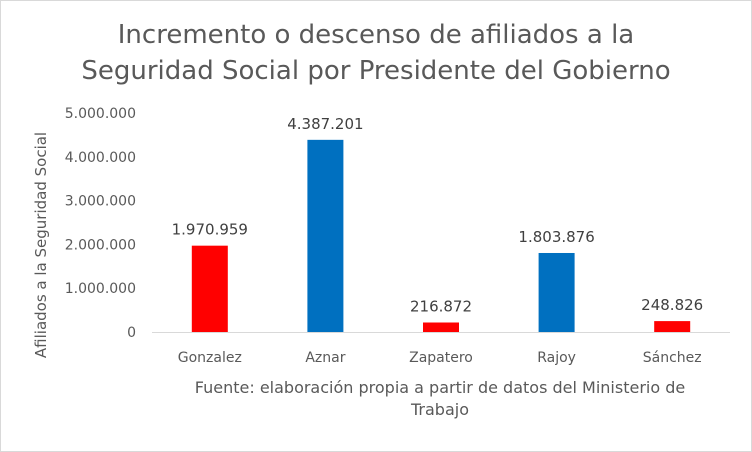 The width and height of the screenshot is (752, 452). Describe the element at coordinates (210, 230) in the screenshot. I see `data-label-gonzalez: 1.970.959` at that location.